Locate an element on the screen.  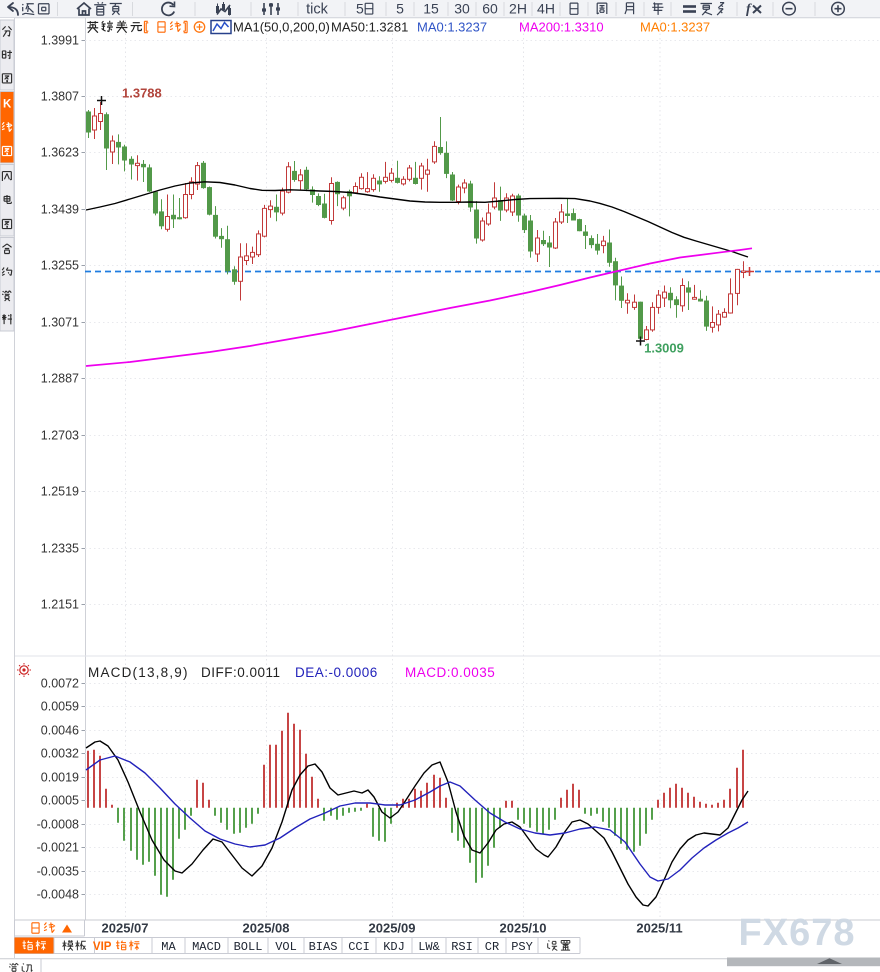
svg-text: f is located at coordinates (749, 9).